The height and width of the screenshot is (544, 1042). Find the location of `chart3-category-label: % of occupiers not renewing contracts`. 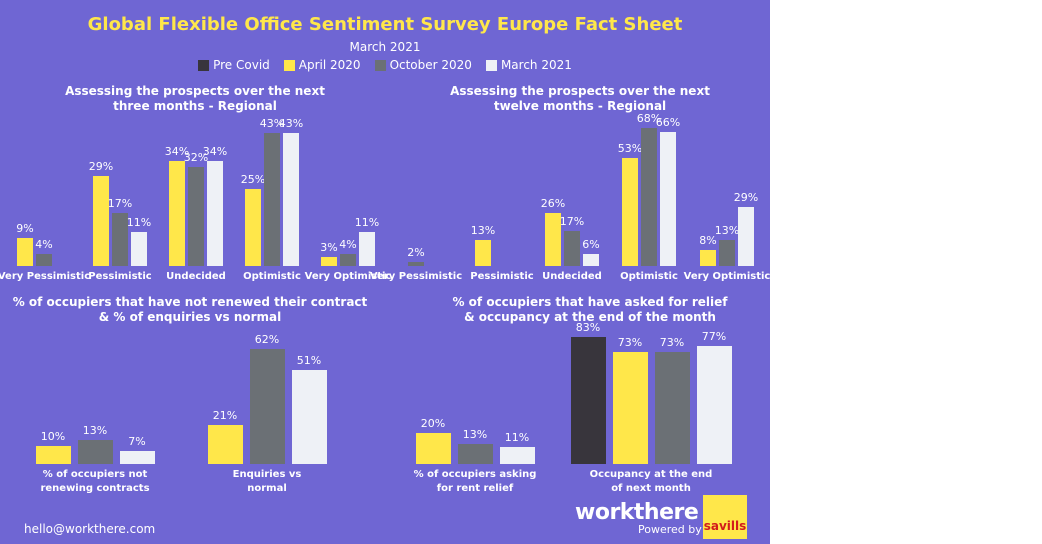

chart3-category-label: % of occupiers not renewing contracts is located at coordinates (95, 482).